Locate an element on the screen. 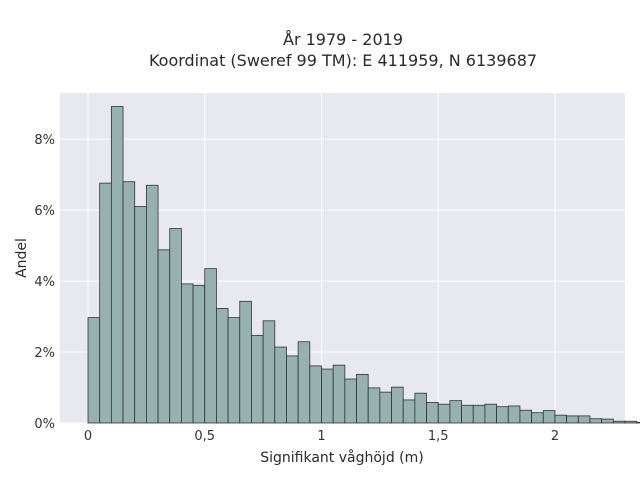  x-tick-label: 0 is located at coordinates (88, 436).